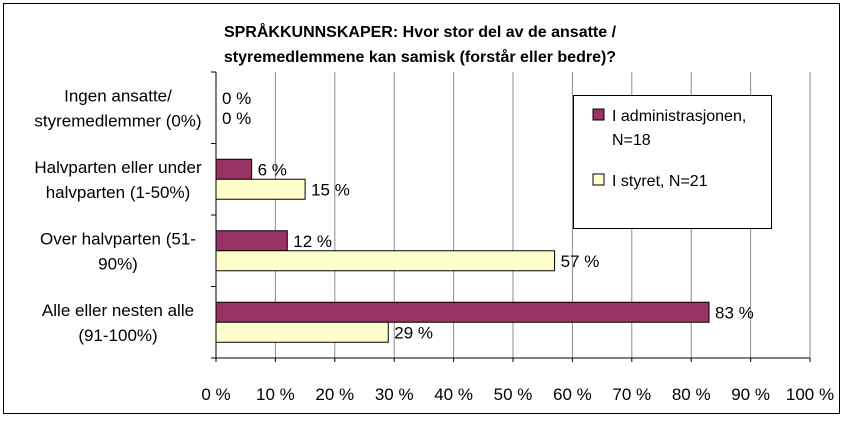 This screenshot has height=426, width=845. Describe the element at coordinates (117, 120) in the screenshot. I see `category-label: styremedlemmer (0%)` at that location.